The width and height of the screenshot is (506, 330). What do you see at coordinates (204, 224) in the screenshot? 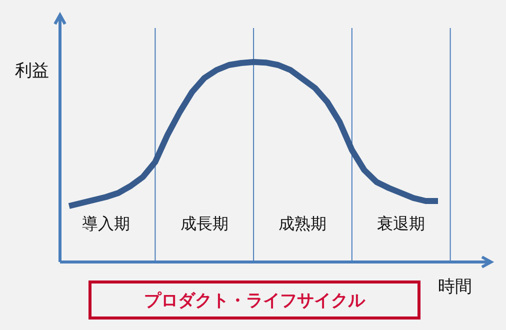
I see `x-tick-label: 成長期` at bounding box center [204, 224].